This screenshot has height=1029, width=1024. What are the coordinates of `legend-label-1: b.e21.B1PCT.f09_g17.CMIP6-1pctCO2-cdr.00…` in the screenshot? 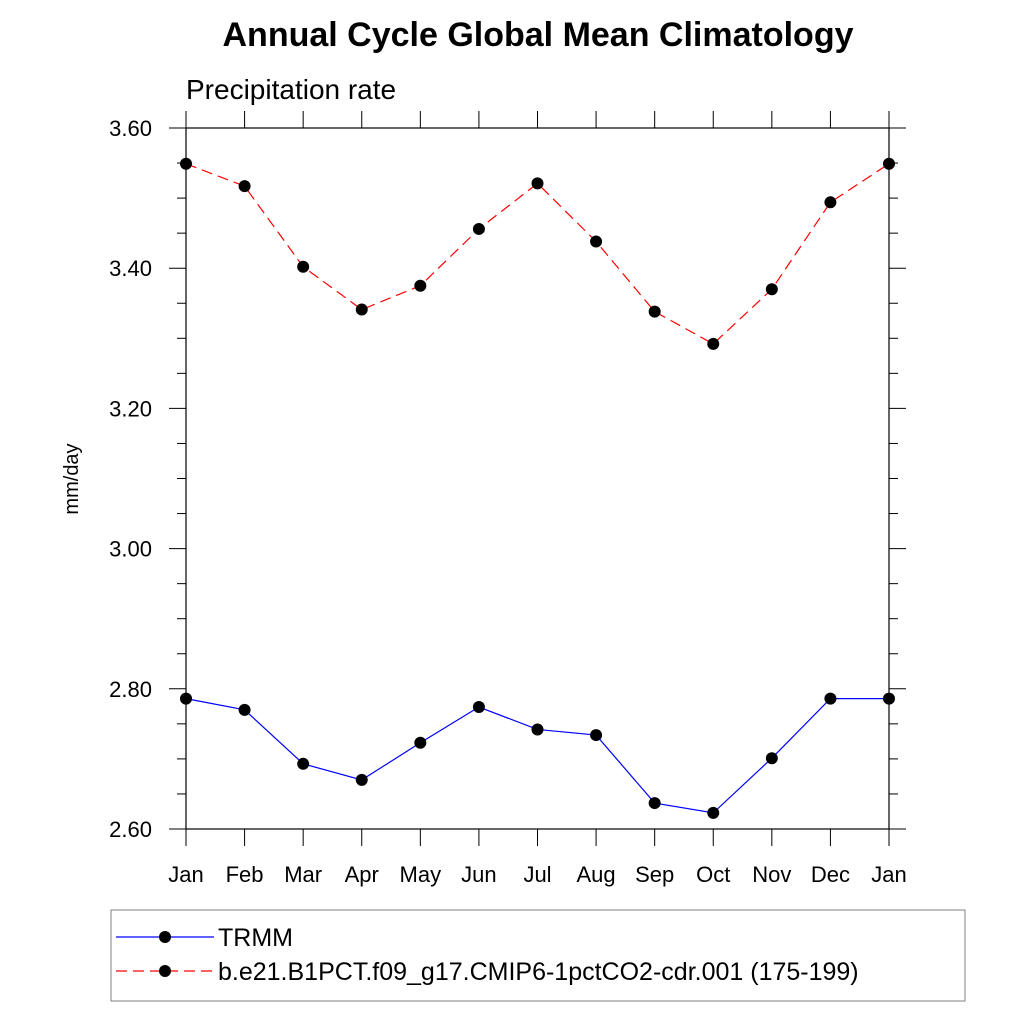 It's located at (538, 972).